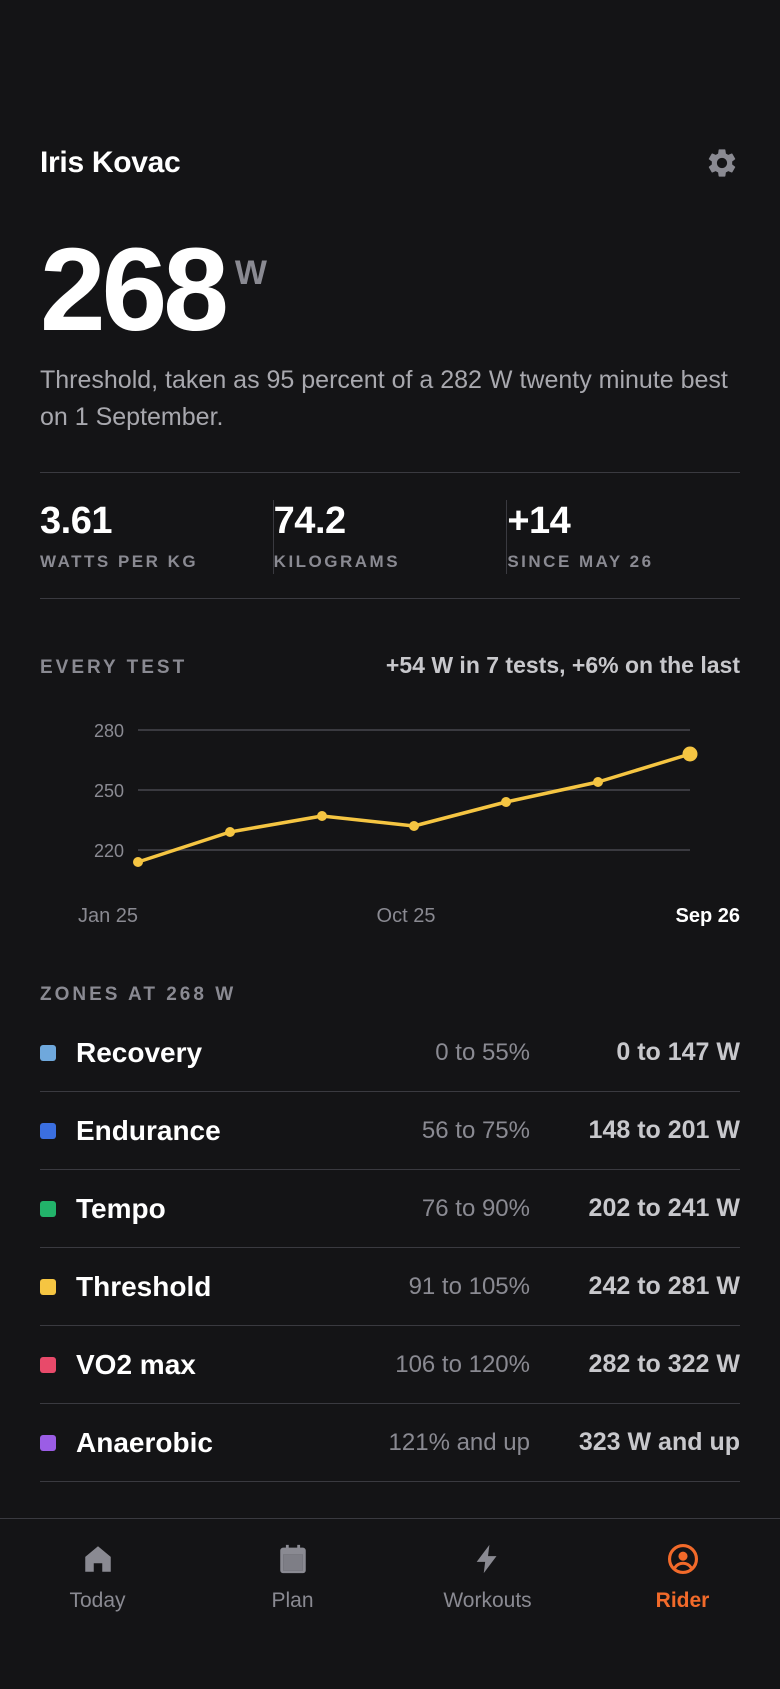  What do you see at coordinates (309, 521) in the screenshot?
I see `stat-value: 74.2` at bounding box center [309, 521].